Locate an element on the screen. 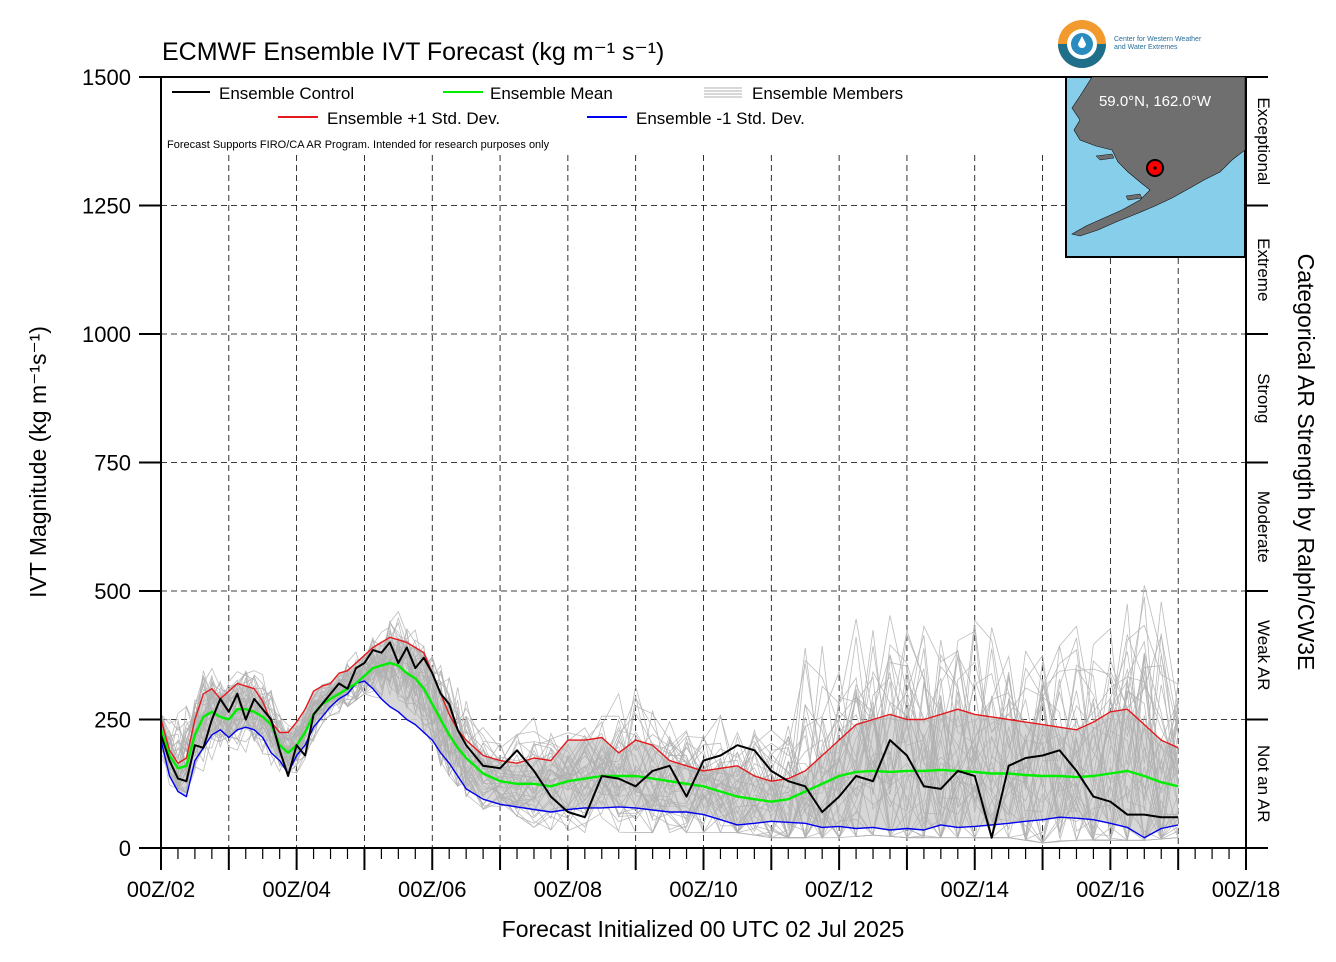 This screenshot has width=1336, height=962. x-tick-label: 00Z/18 is located at coordinates (1246, 889).